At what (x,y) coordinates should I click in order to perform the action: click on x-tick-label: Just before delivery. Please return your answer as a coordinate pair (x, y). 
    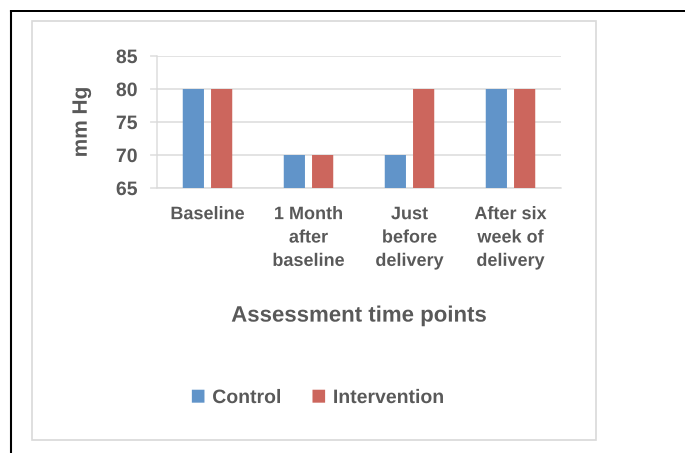
    Looking at the image, I should click on (410, 238).